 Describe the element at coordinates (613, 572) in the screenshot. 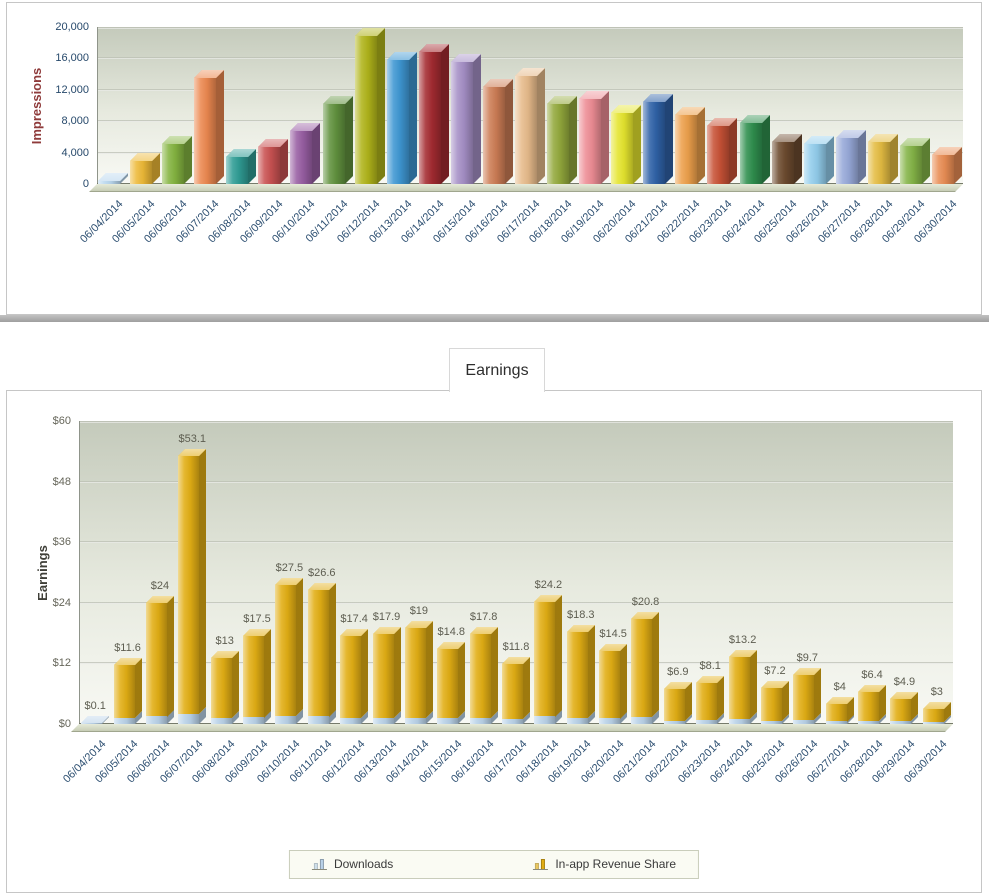

I see `earnings-bar-06-20-2014` at that location.